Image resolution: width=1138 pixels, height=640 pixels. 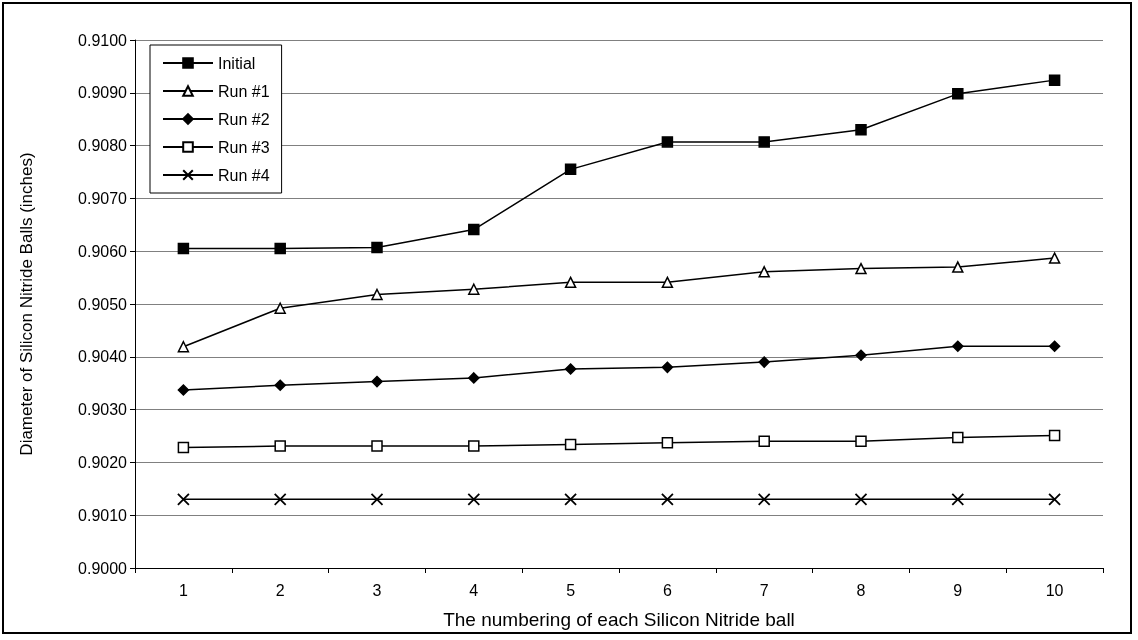 I want to click on legend-label: Run #4, so click(x=244, y=175).